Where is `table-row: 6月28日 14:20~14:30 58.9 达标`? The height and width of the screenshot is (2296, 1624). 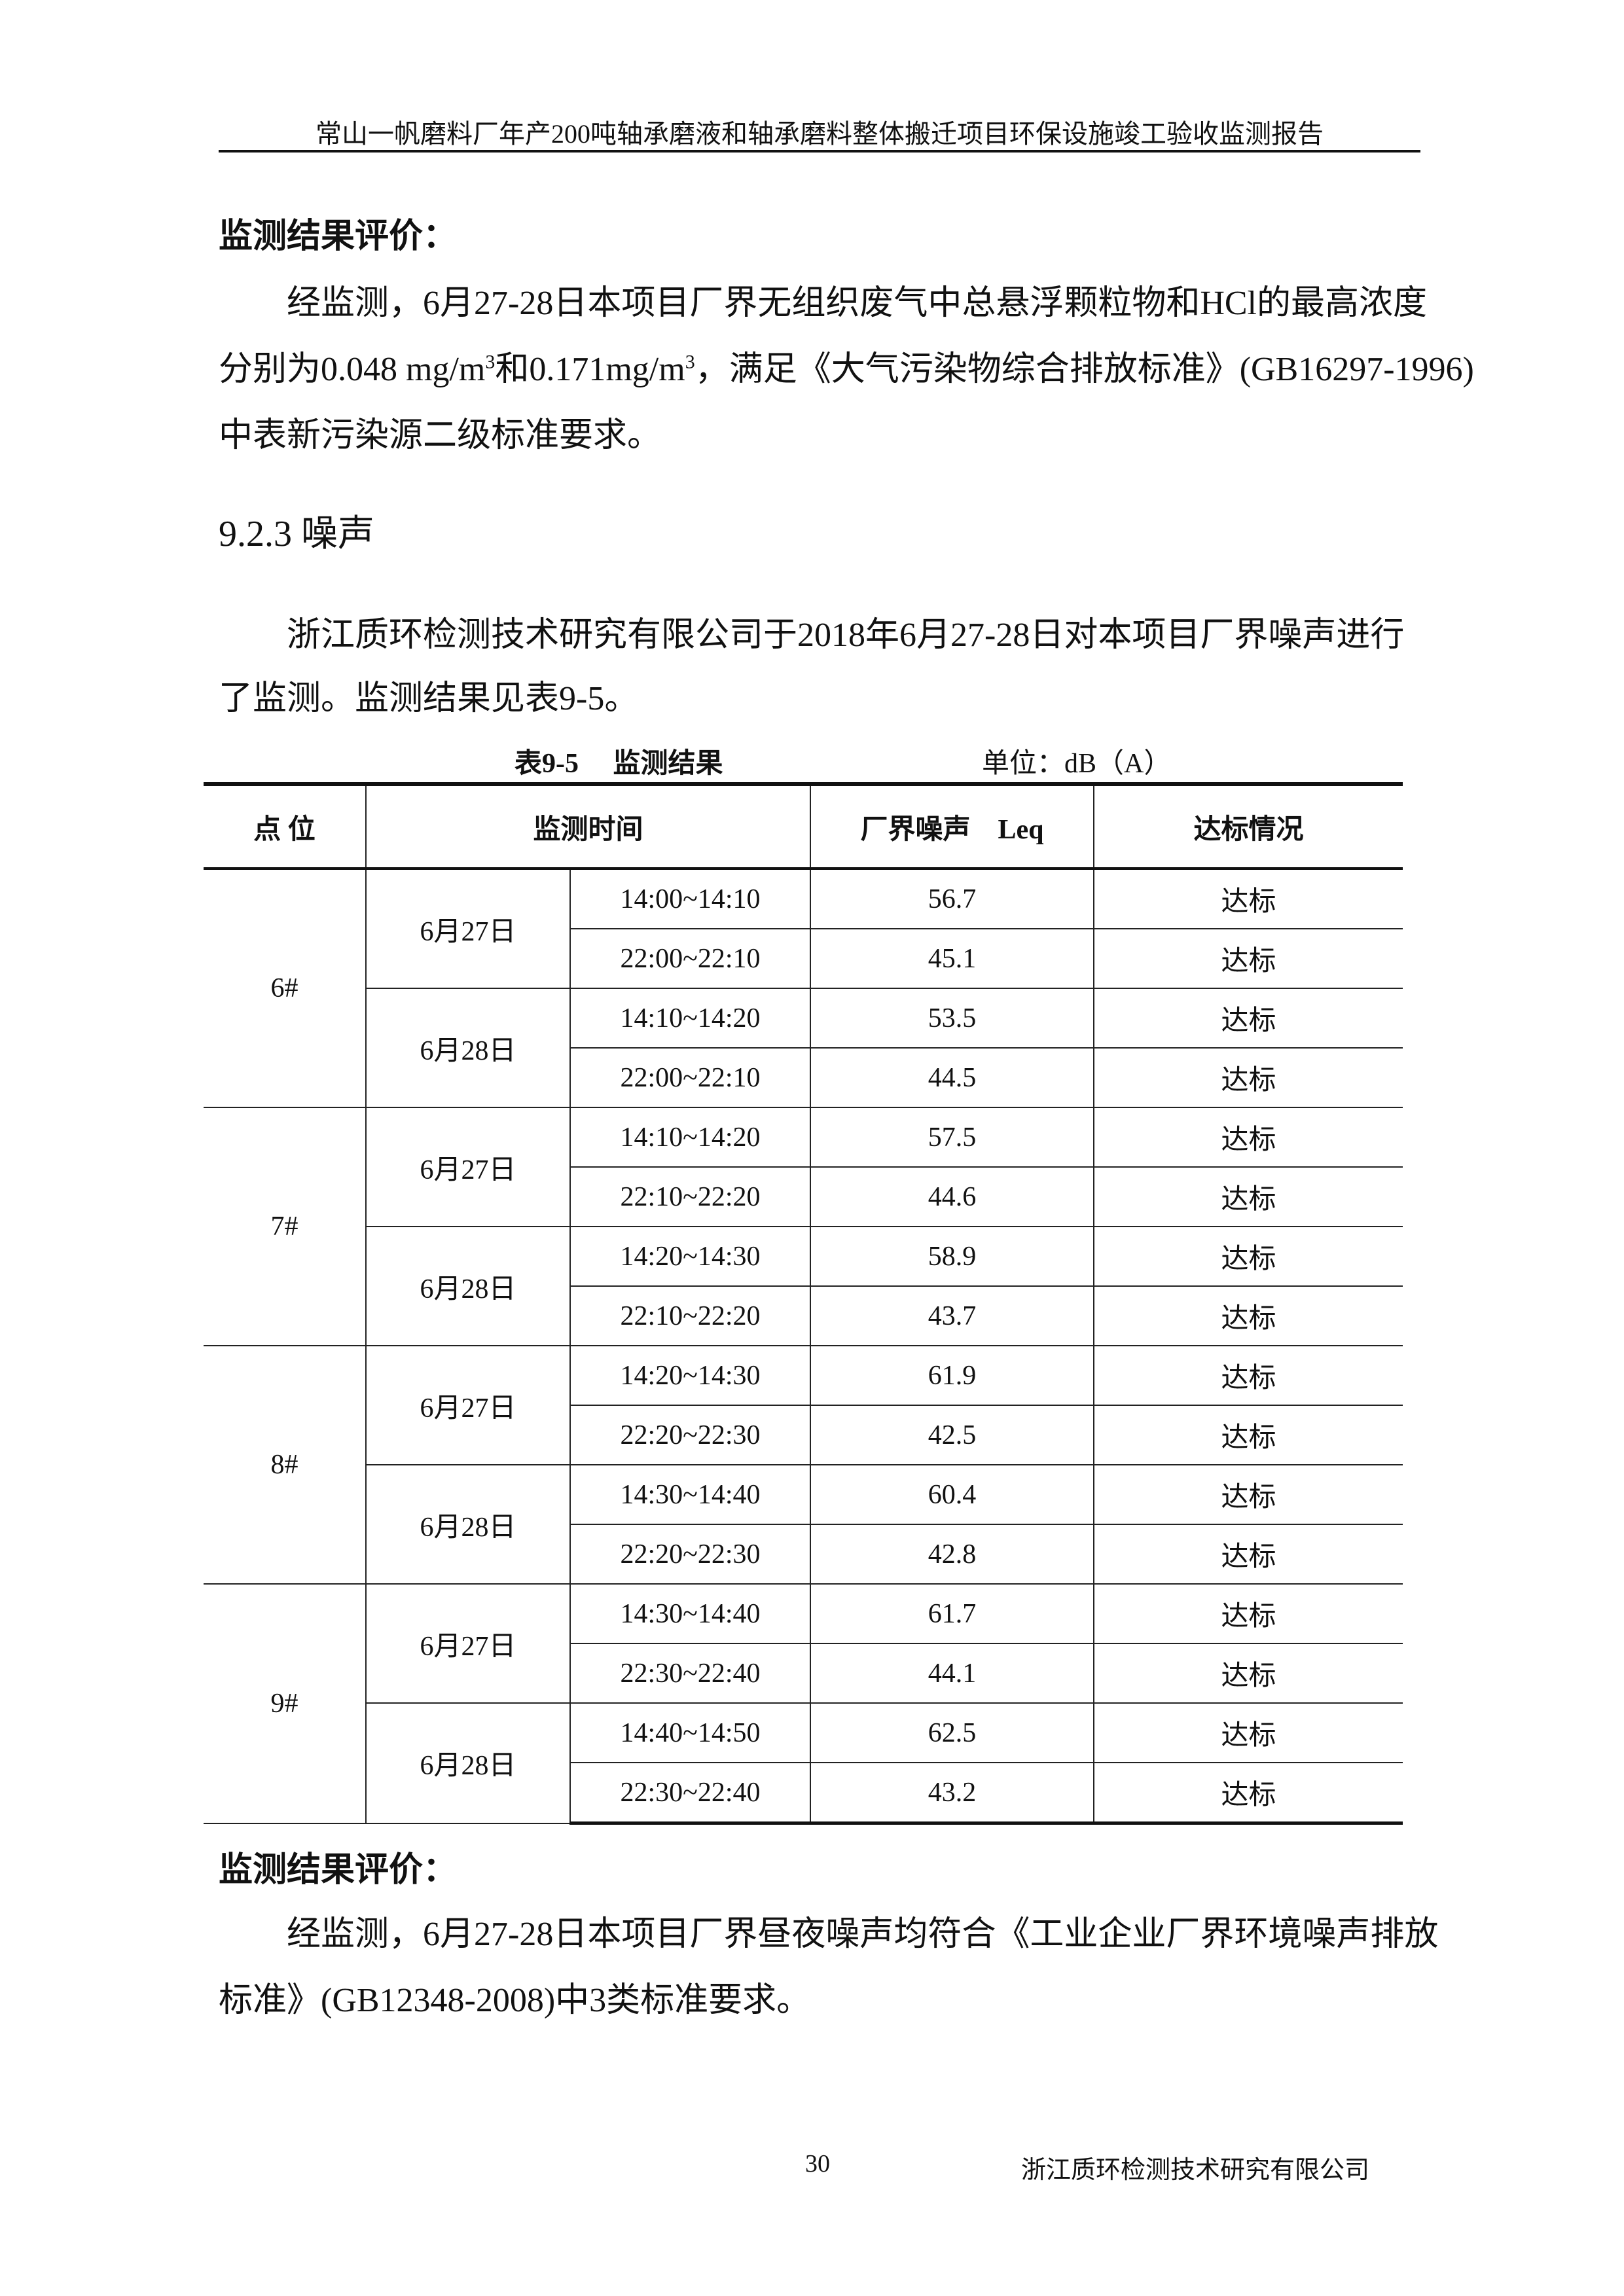 table-row: 6月28日 14:20~14:30 58.9 达标 is located at coordinates (803, 1286).